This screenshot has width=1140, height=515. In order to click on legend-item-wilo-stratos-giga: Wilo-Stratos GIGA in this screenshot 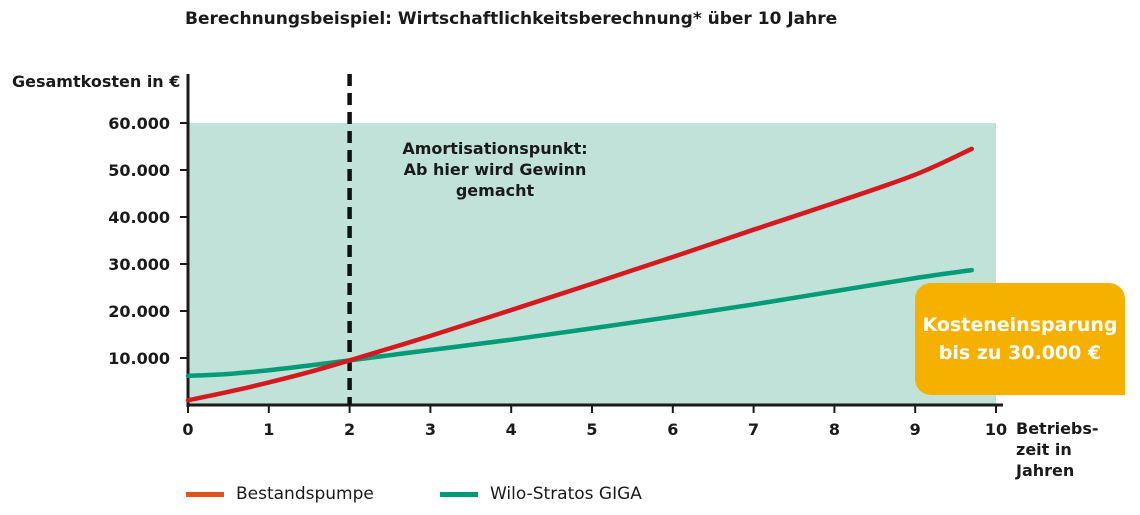, I will do `click(541, 494)`.